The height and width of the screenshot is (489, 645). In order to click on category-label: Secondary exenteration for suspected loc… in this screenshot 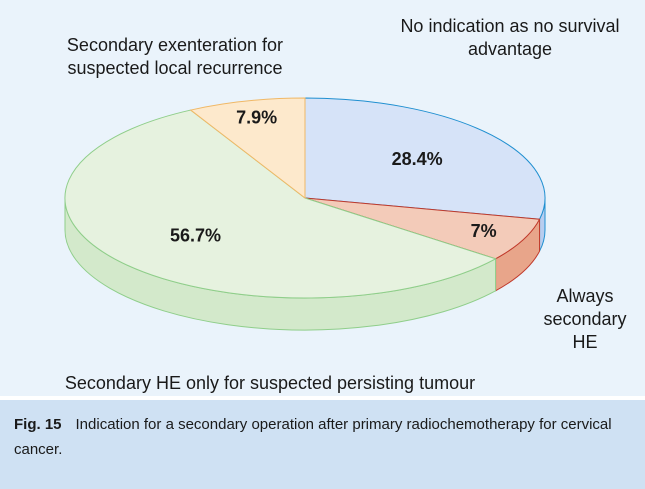, I will do `click(175, 56)`.